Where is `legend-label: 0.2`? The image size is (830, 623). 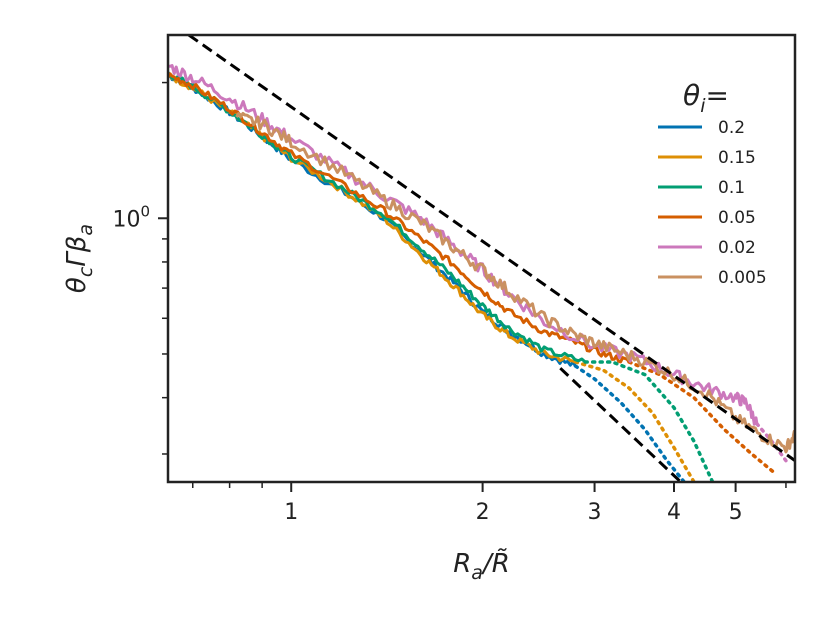 legend-label: 0.2 is located at coordinates (731, 128).